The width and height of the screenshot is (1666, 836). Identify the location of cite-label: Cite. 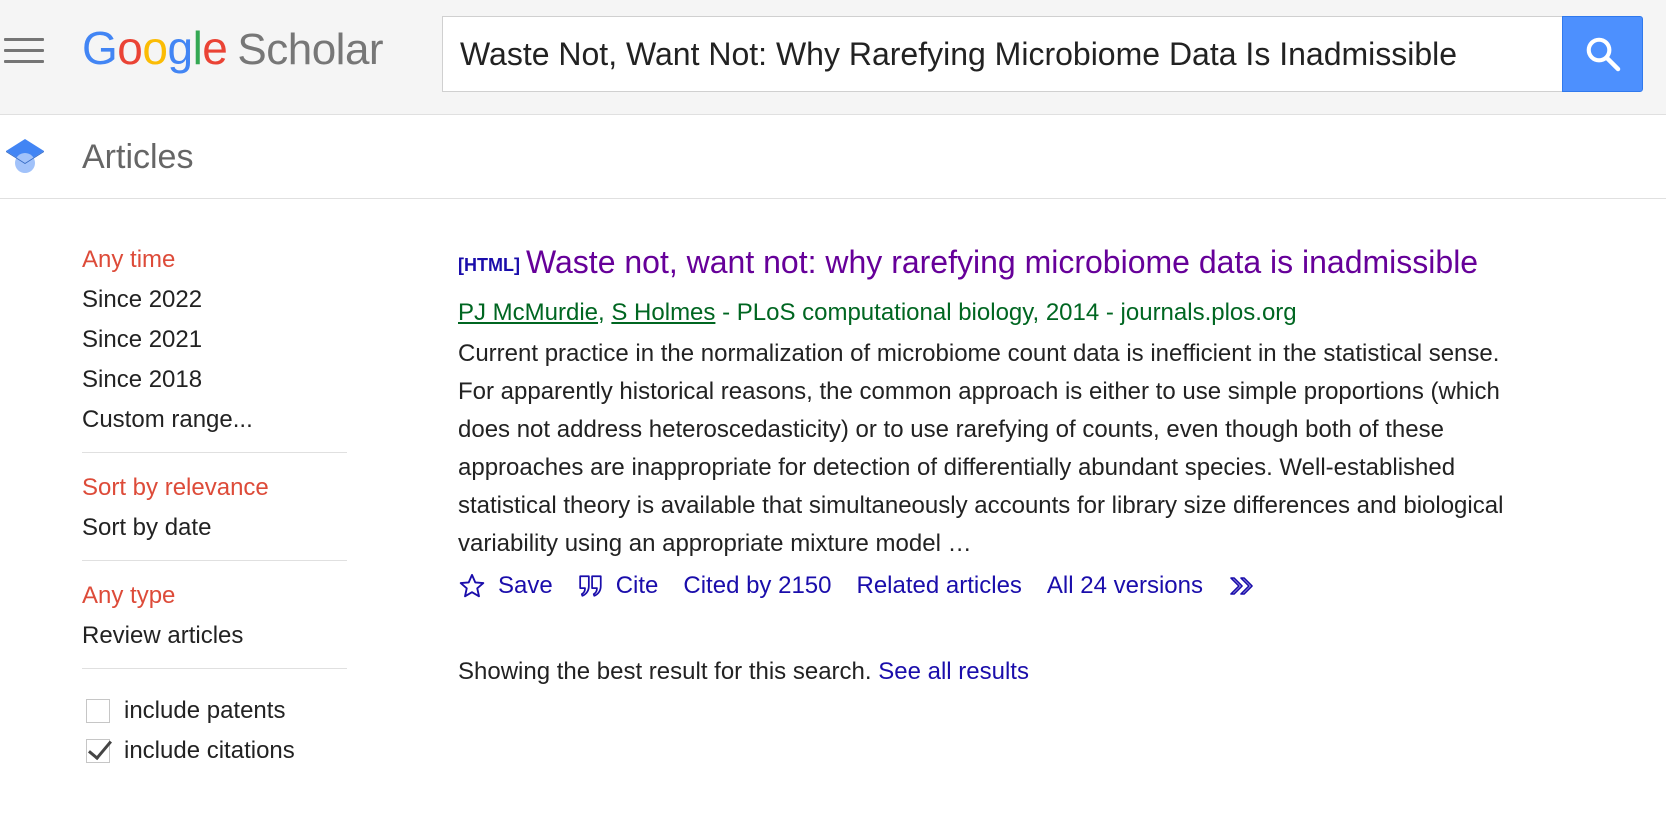
(637, 585).